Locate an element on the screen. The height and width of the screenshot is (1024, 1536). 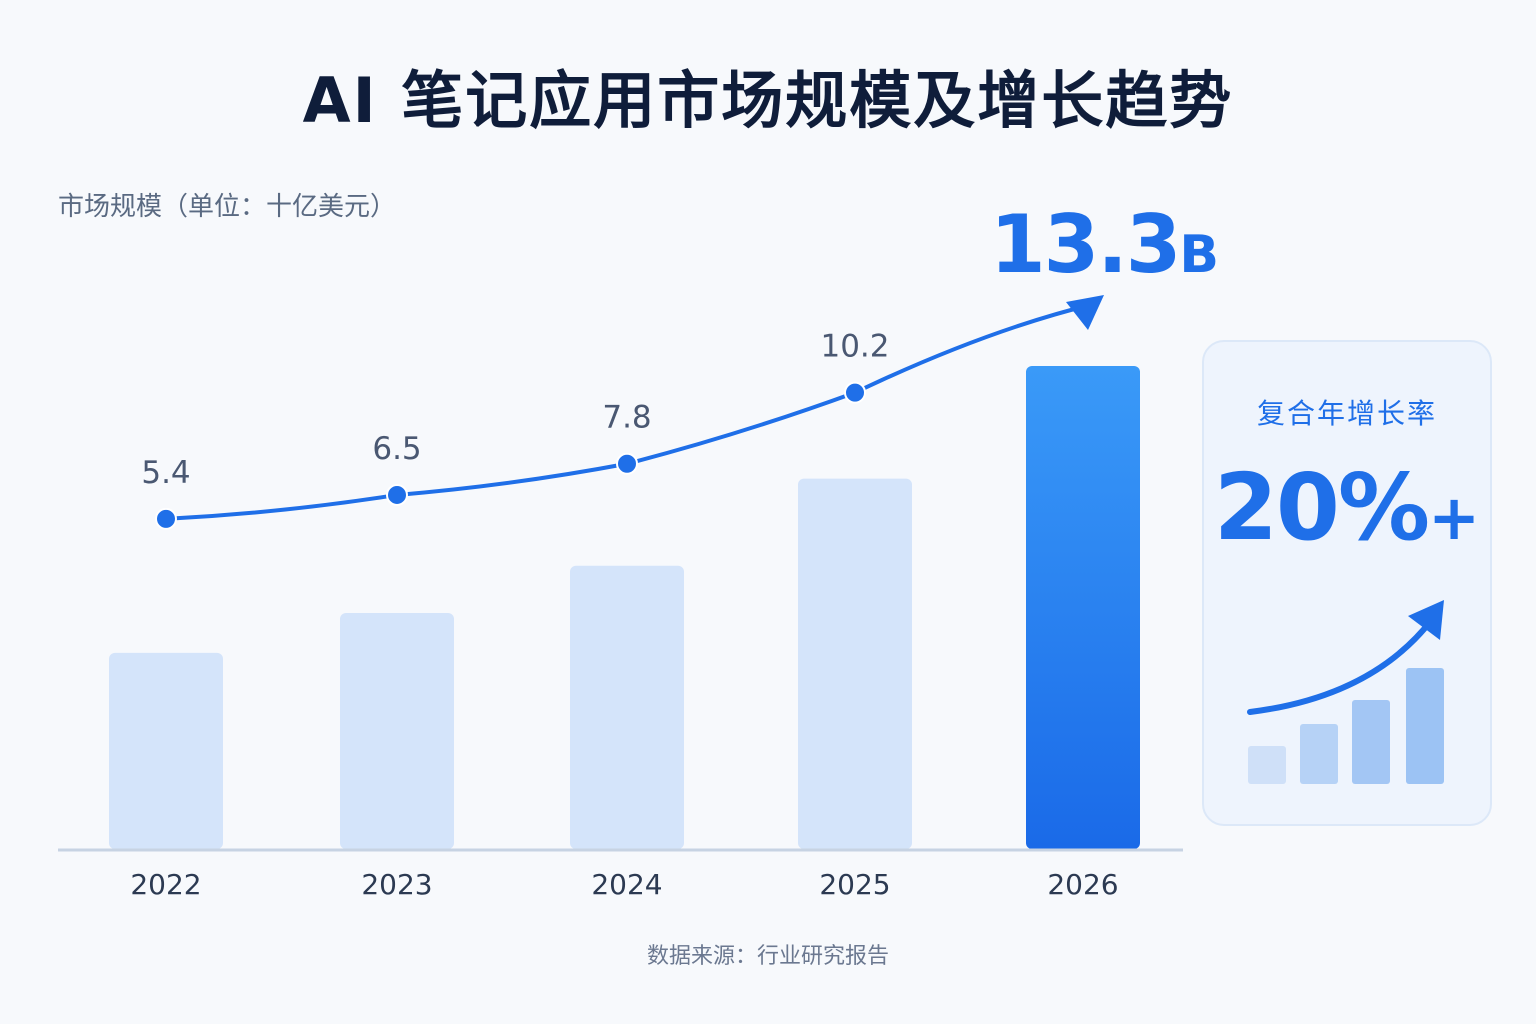
data-labels: 5.4 6.5 7.8 10.2 is located at coordinates (515, 410).